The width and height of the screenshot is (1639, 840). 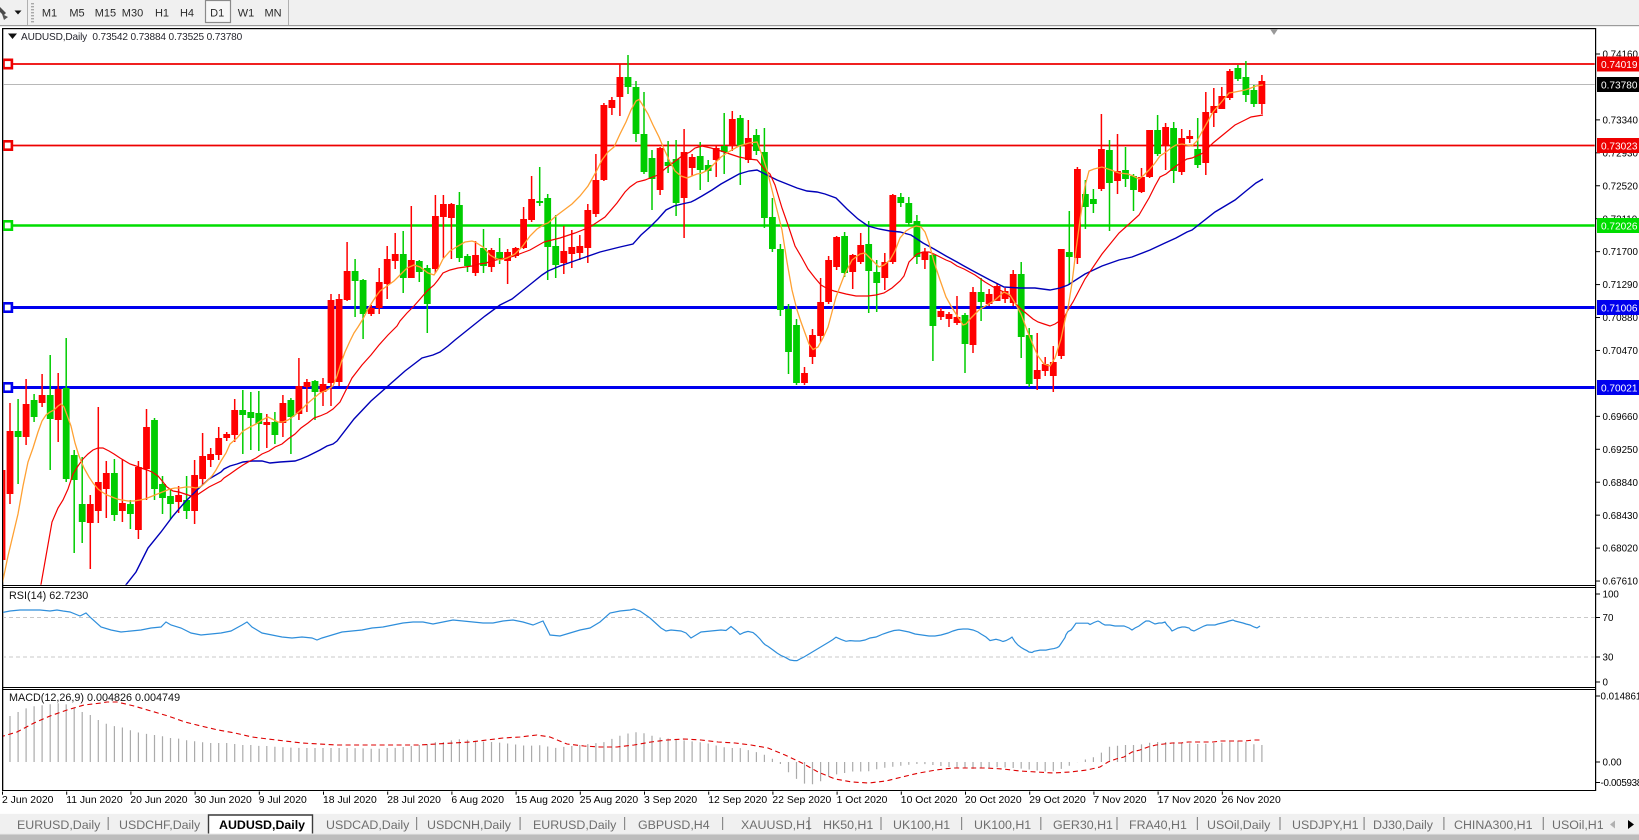 I want to click on svg-text: CHINA300,H1, so click(x=1493, y=825).